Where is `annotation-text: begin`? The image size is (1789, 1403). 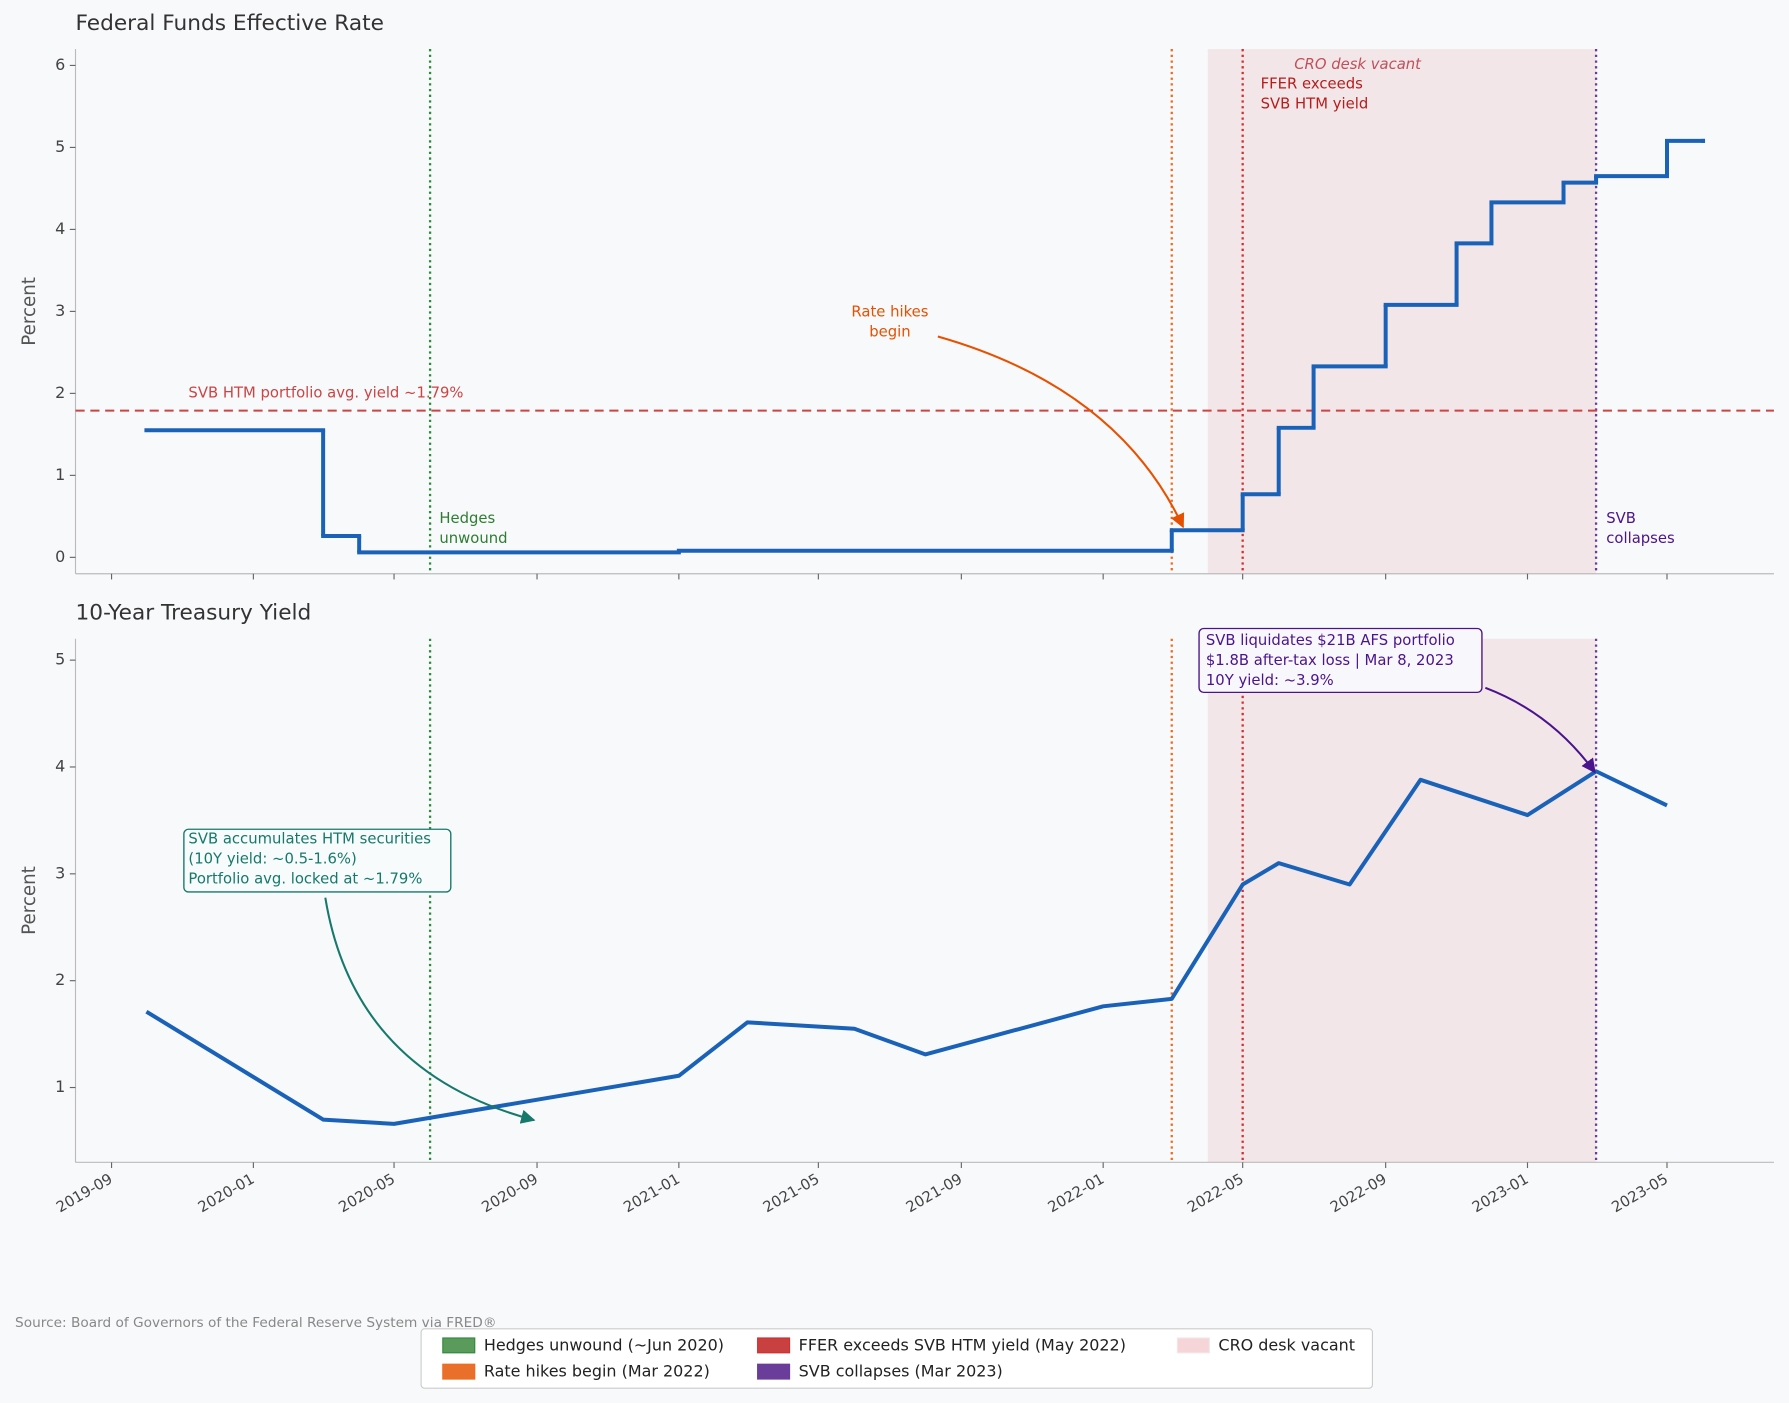
annotation-text: begin is located at coordinates (889, 331).